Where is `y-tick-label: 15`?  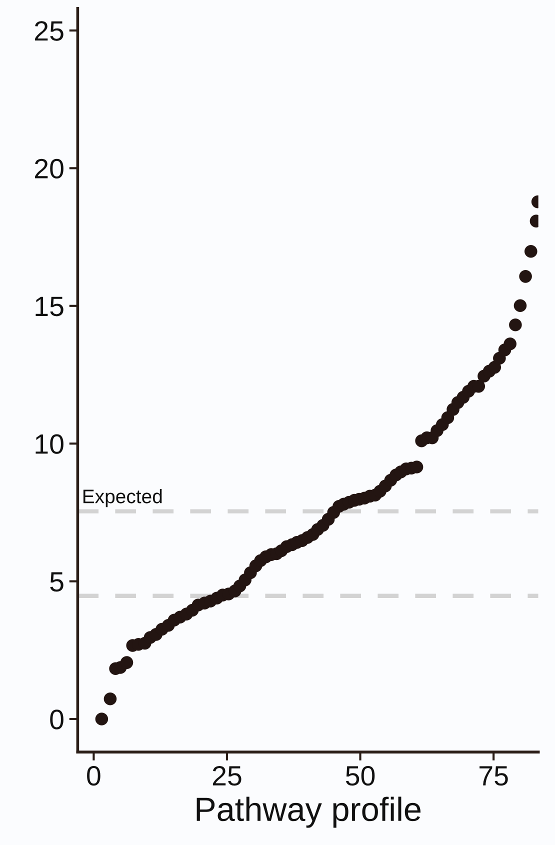
y-tick-label: 15 is located at coordinates (50, 306).